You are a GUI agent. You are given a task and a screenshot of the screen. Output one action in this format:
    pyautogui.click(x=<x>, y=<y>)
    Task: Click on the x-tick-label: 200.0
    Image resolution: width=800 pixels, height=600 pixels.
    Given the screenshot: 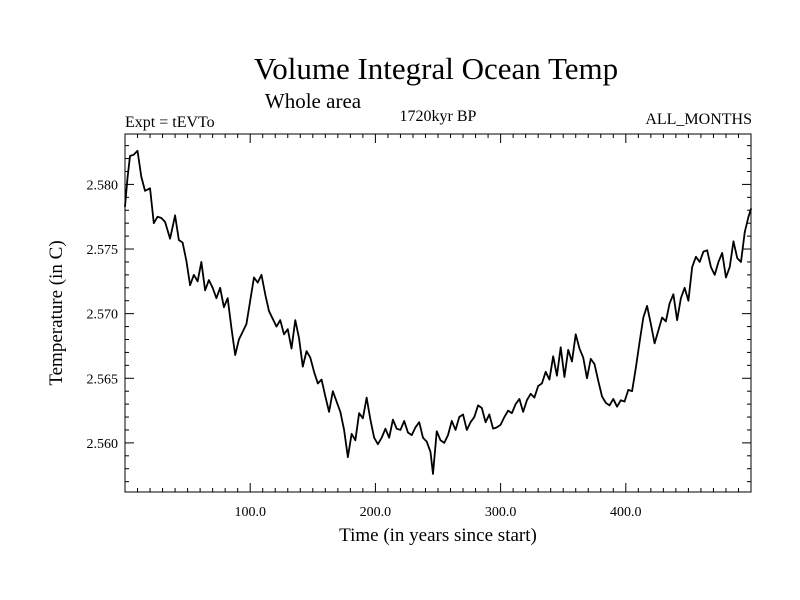 What is the action you would take?
    pyautogui.click(x=376, y=512)
    